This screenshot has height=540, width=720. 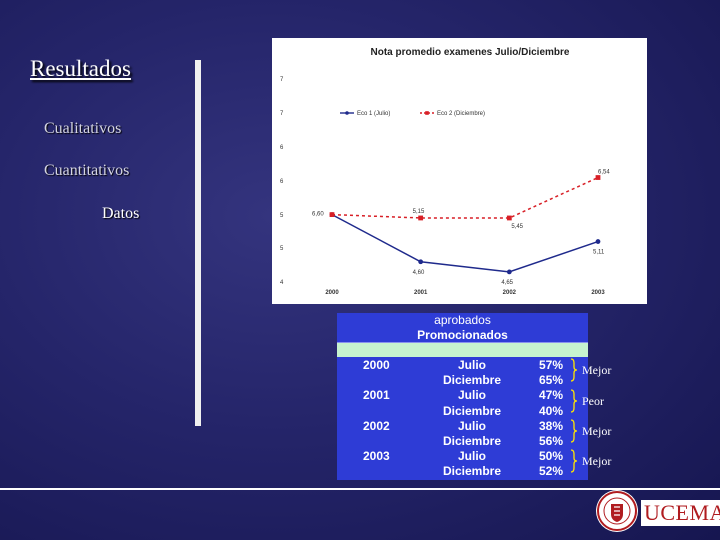 I want to click on section-title: Resultados, so click(x=80, y=68).